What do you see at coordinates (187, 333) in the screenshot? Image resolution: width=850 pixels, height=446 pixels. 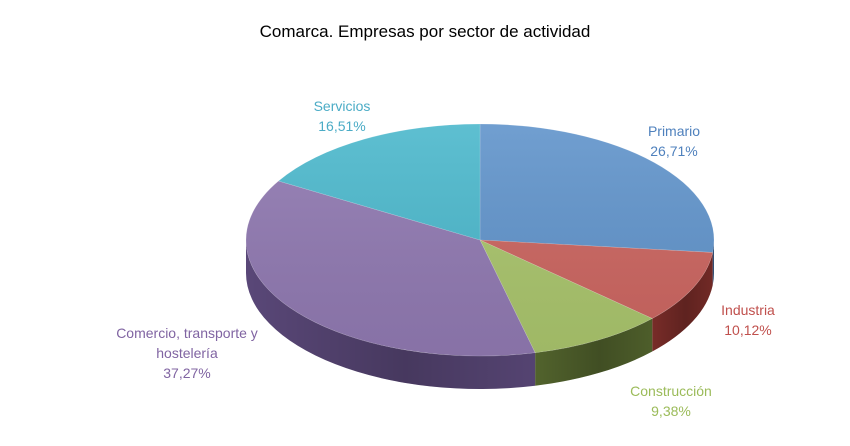 I see `data-label-name: Comercio, transporte y` at bounding box center [187, 333].